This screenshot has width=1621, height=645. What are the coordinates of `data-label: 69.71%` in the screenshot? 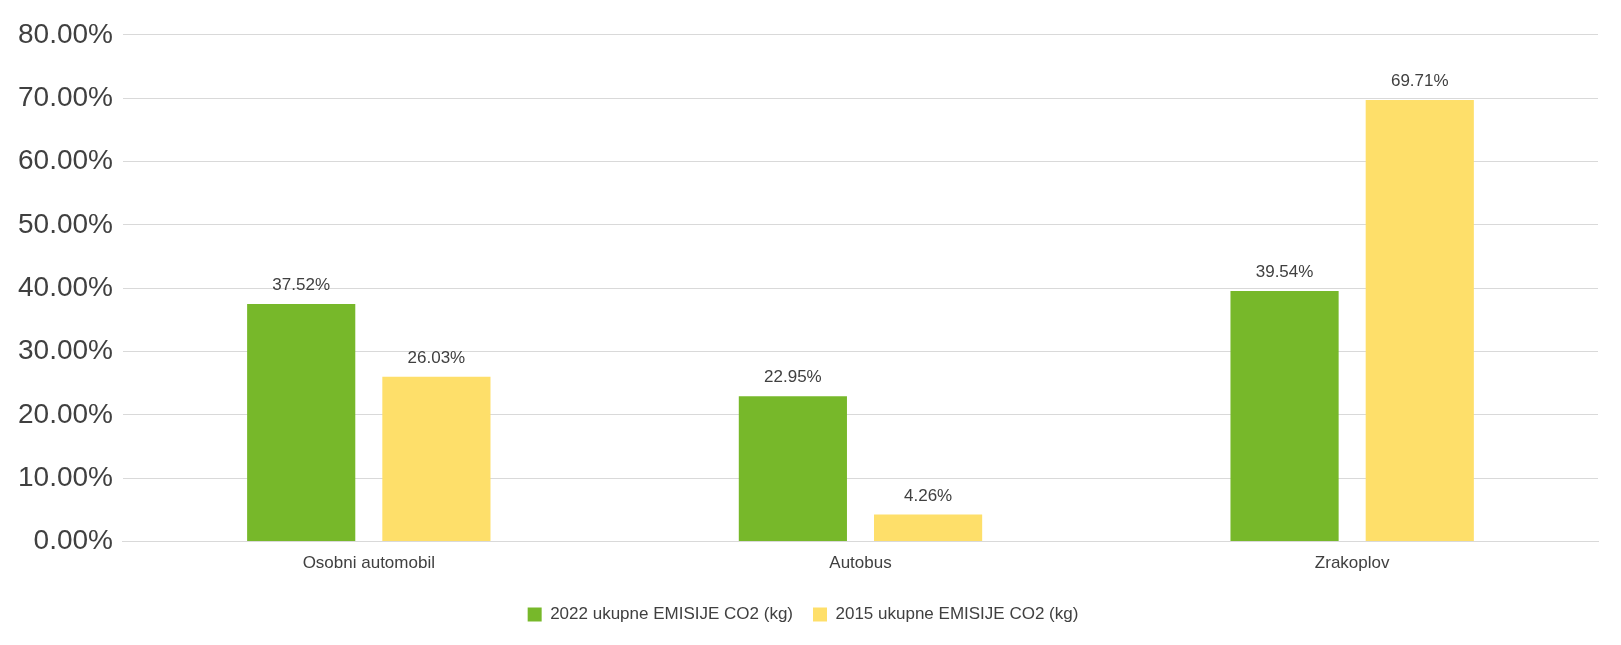 It's located at (1419, 81).